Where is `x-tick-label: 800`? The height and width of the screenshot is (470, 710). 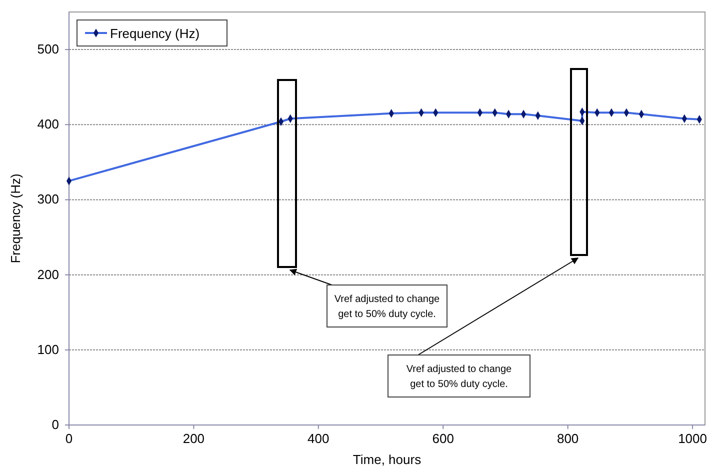
x-tick-label: 800 is located at coordinates (567, 438).